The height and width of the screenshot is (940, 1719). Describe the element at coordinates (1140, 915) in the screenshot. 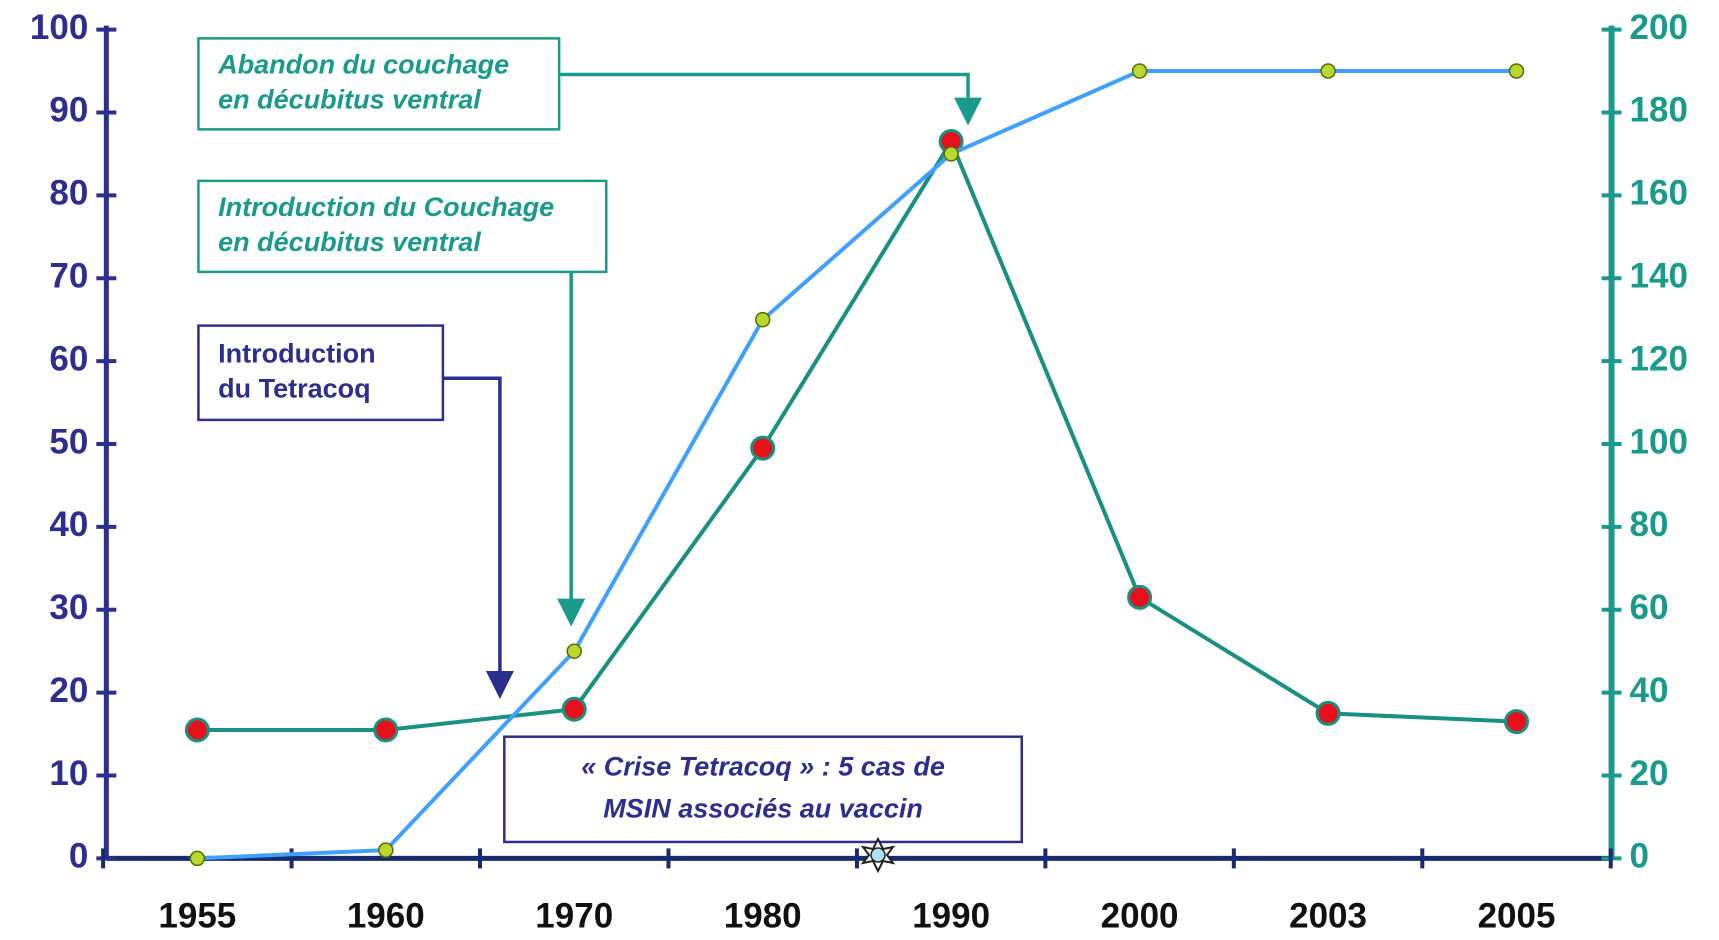

I see `x-tick-label: 2000` at that location.